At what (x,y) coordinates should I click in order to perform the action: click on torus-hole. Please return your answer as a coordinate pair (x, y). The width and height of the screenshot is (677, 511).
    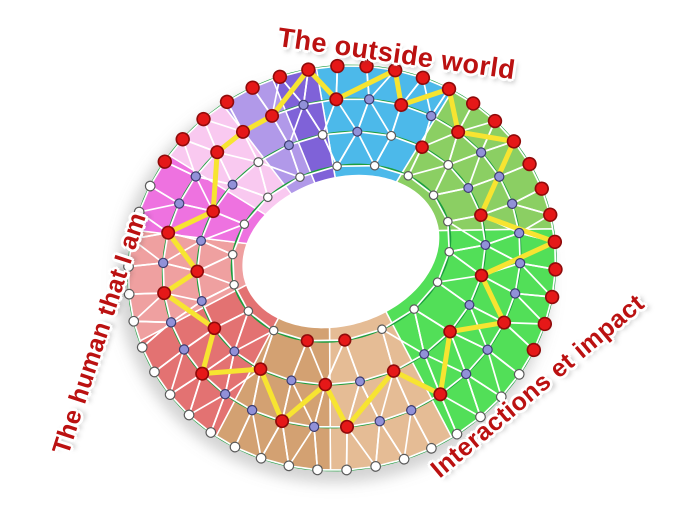
    Looking at the image, I should click on (341, 251).